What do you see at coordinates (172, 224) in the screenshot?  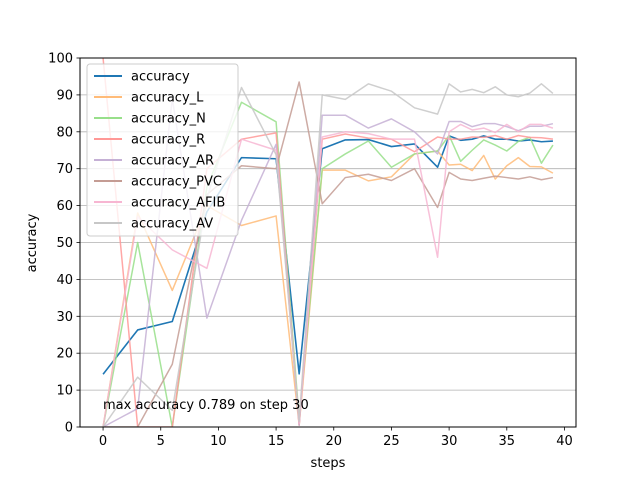 I see `legend-label: accuracy_AV` at bounding box center [172, 224].